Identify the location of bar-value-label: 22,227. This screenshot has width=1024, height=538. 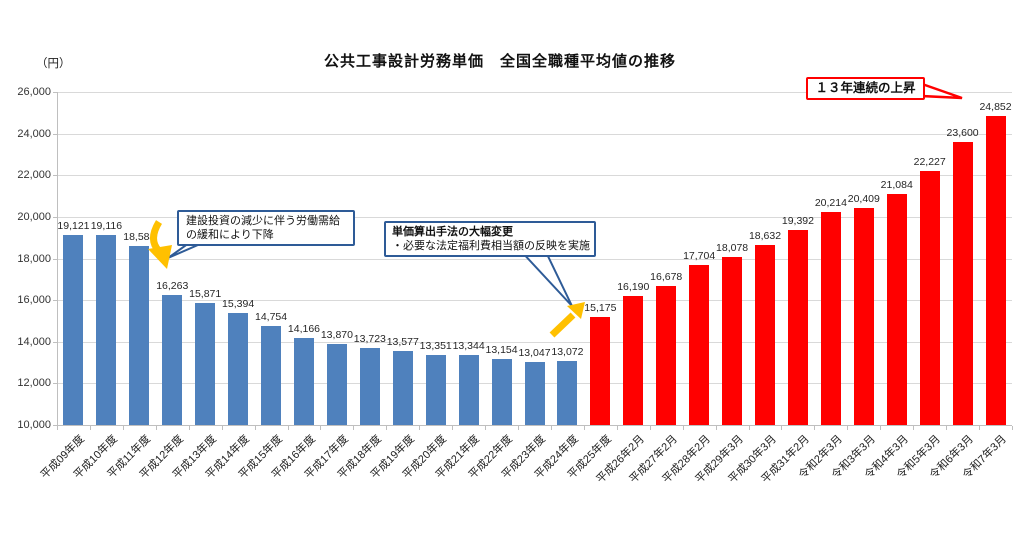
(929, 161).